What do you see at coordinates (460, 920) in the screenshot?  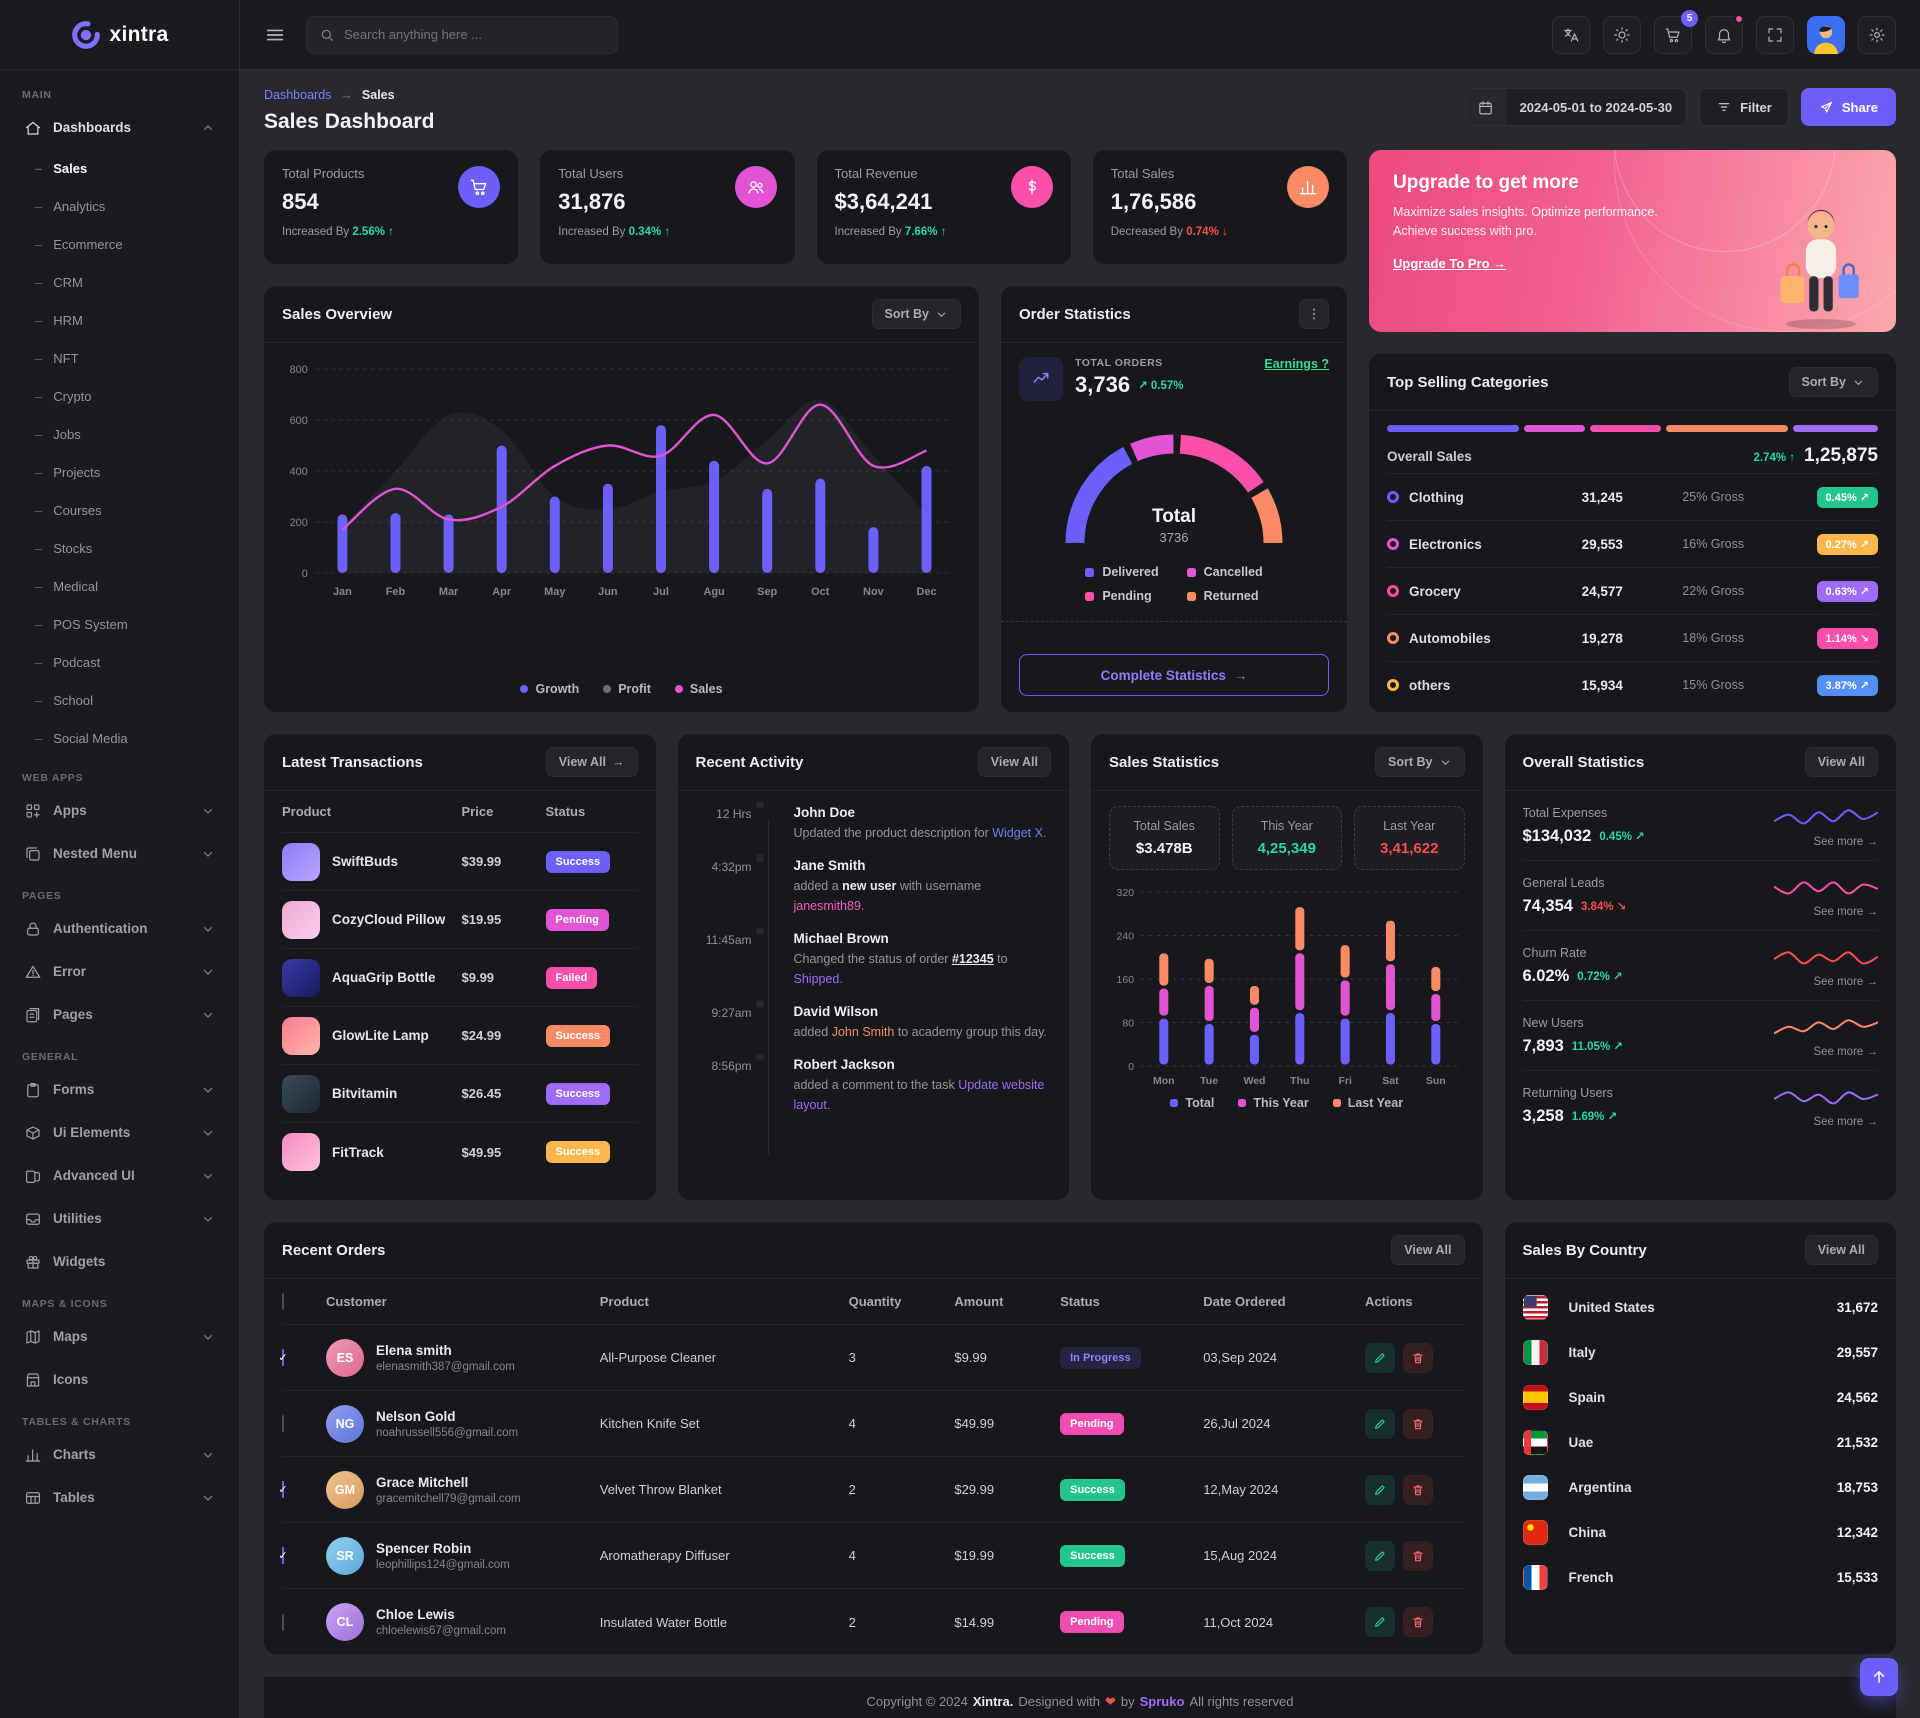 I see `transaction-row-cozycloud-pillow: CozyCloud Pillow $19.95 Pending` at bounding box center [460, 920].